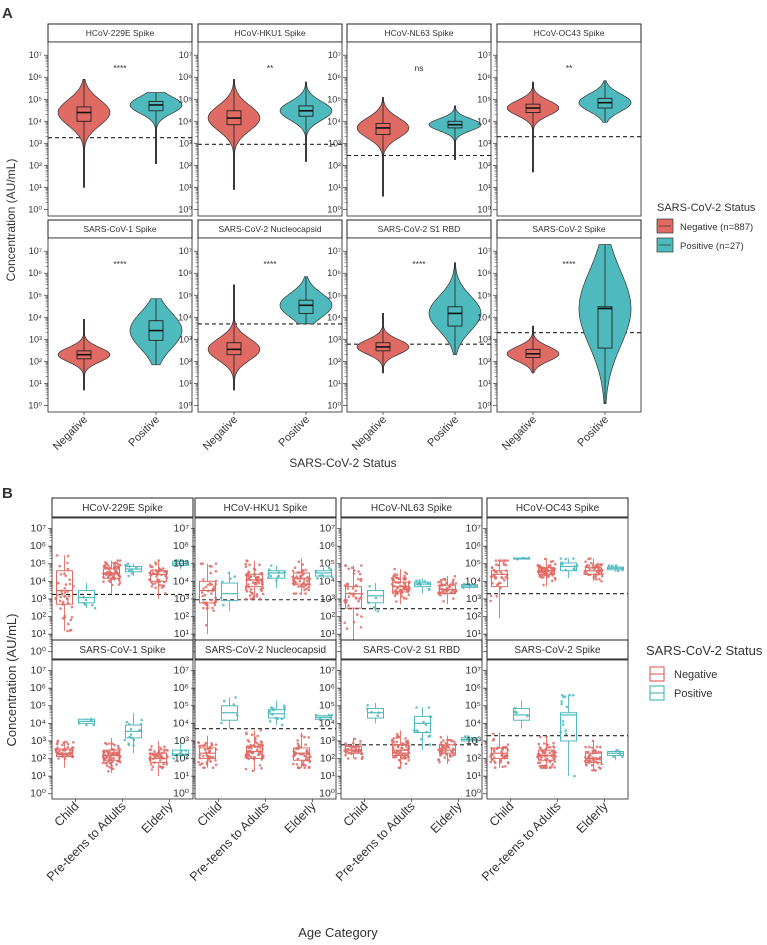 The image size is (767, 945). I want to click on a-panel-sars-cov-2-nucleocapsid-ytick-label-2: 10², so click(185, 361).